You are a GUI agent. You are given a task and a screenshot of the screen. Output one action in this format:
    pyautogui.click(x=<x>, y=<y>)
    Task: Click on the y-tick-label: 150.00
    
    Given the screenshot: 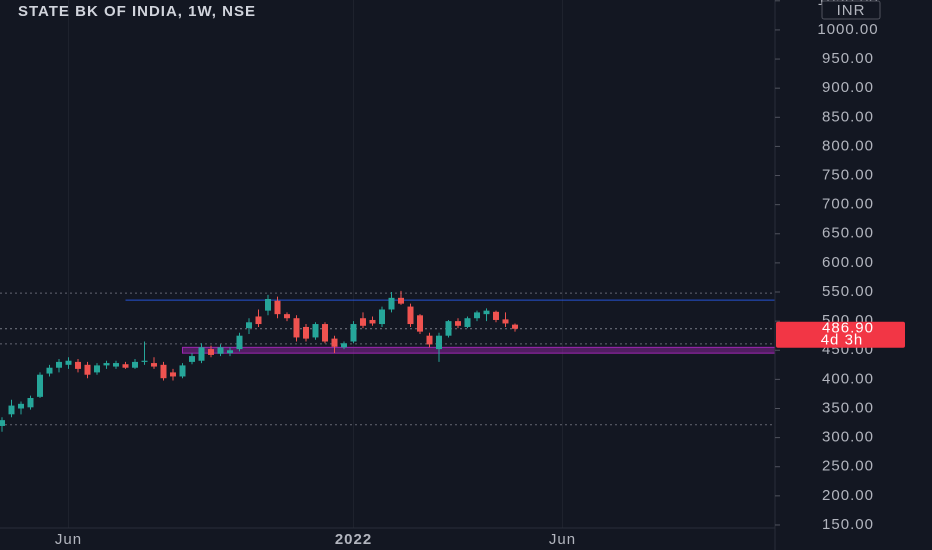 What is the action you would take?
    pyautogui.click(x=848, y=524)
    